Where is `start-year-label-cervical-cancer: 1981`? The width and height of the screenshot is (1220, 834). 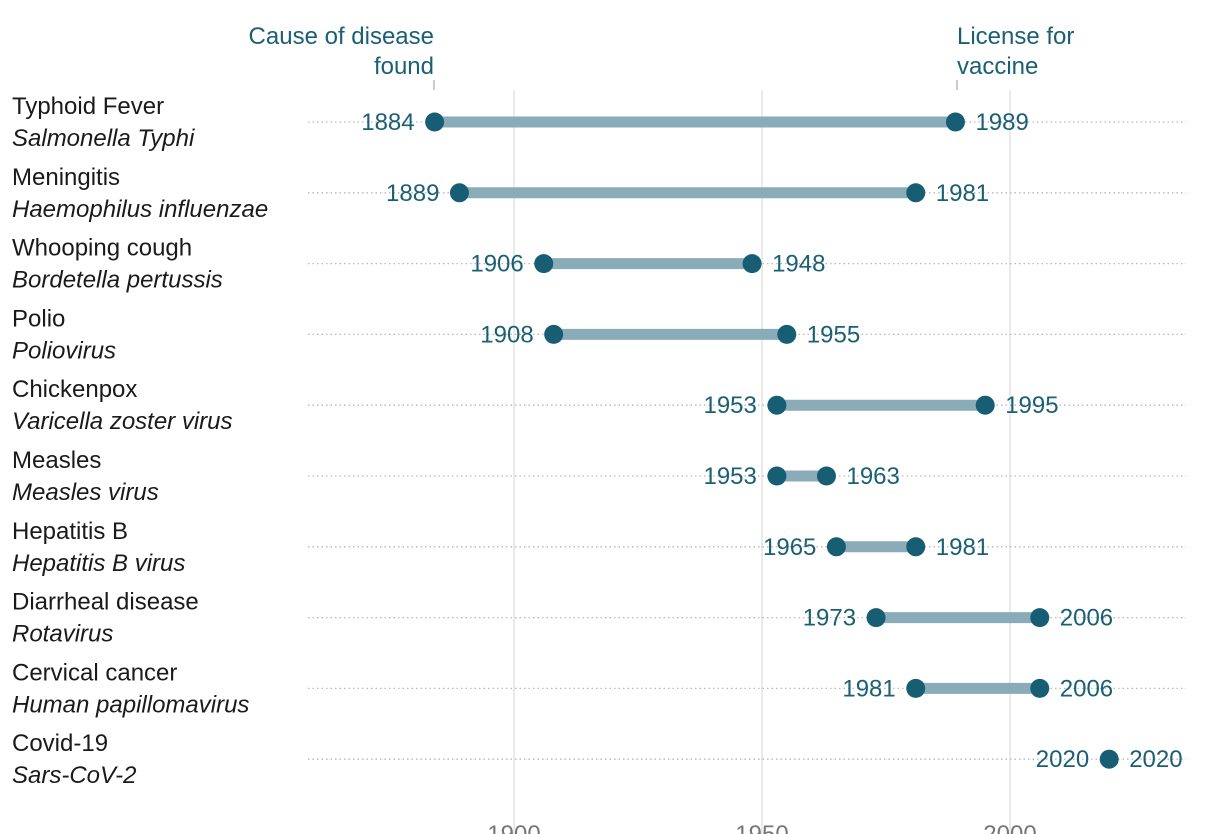
start-year-label-cervical-cancer: 1981 is located at coordinates (868, 688).